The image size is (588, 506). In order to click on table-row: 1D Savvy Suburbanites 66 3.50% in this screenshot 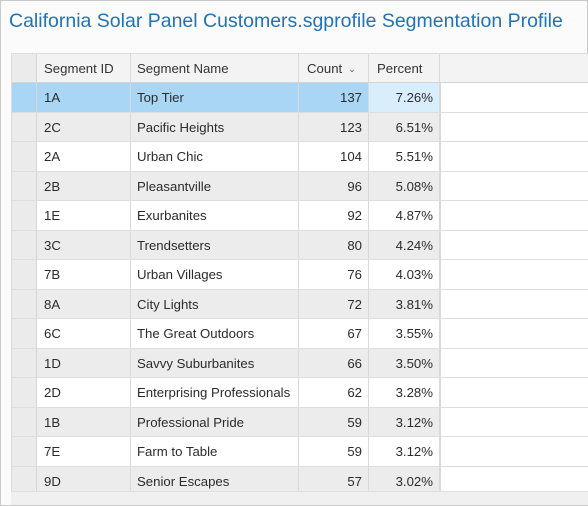, I will do `click(300, 363)`.